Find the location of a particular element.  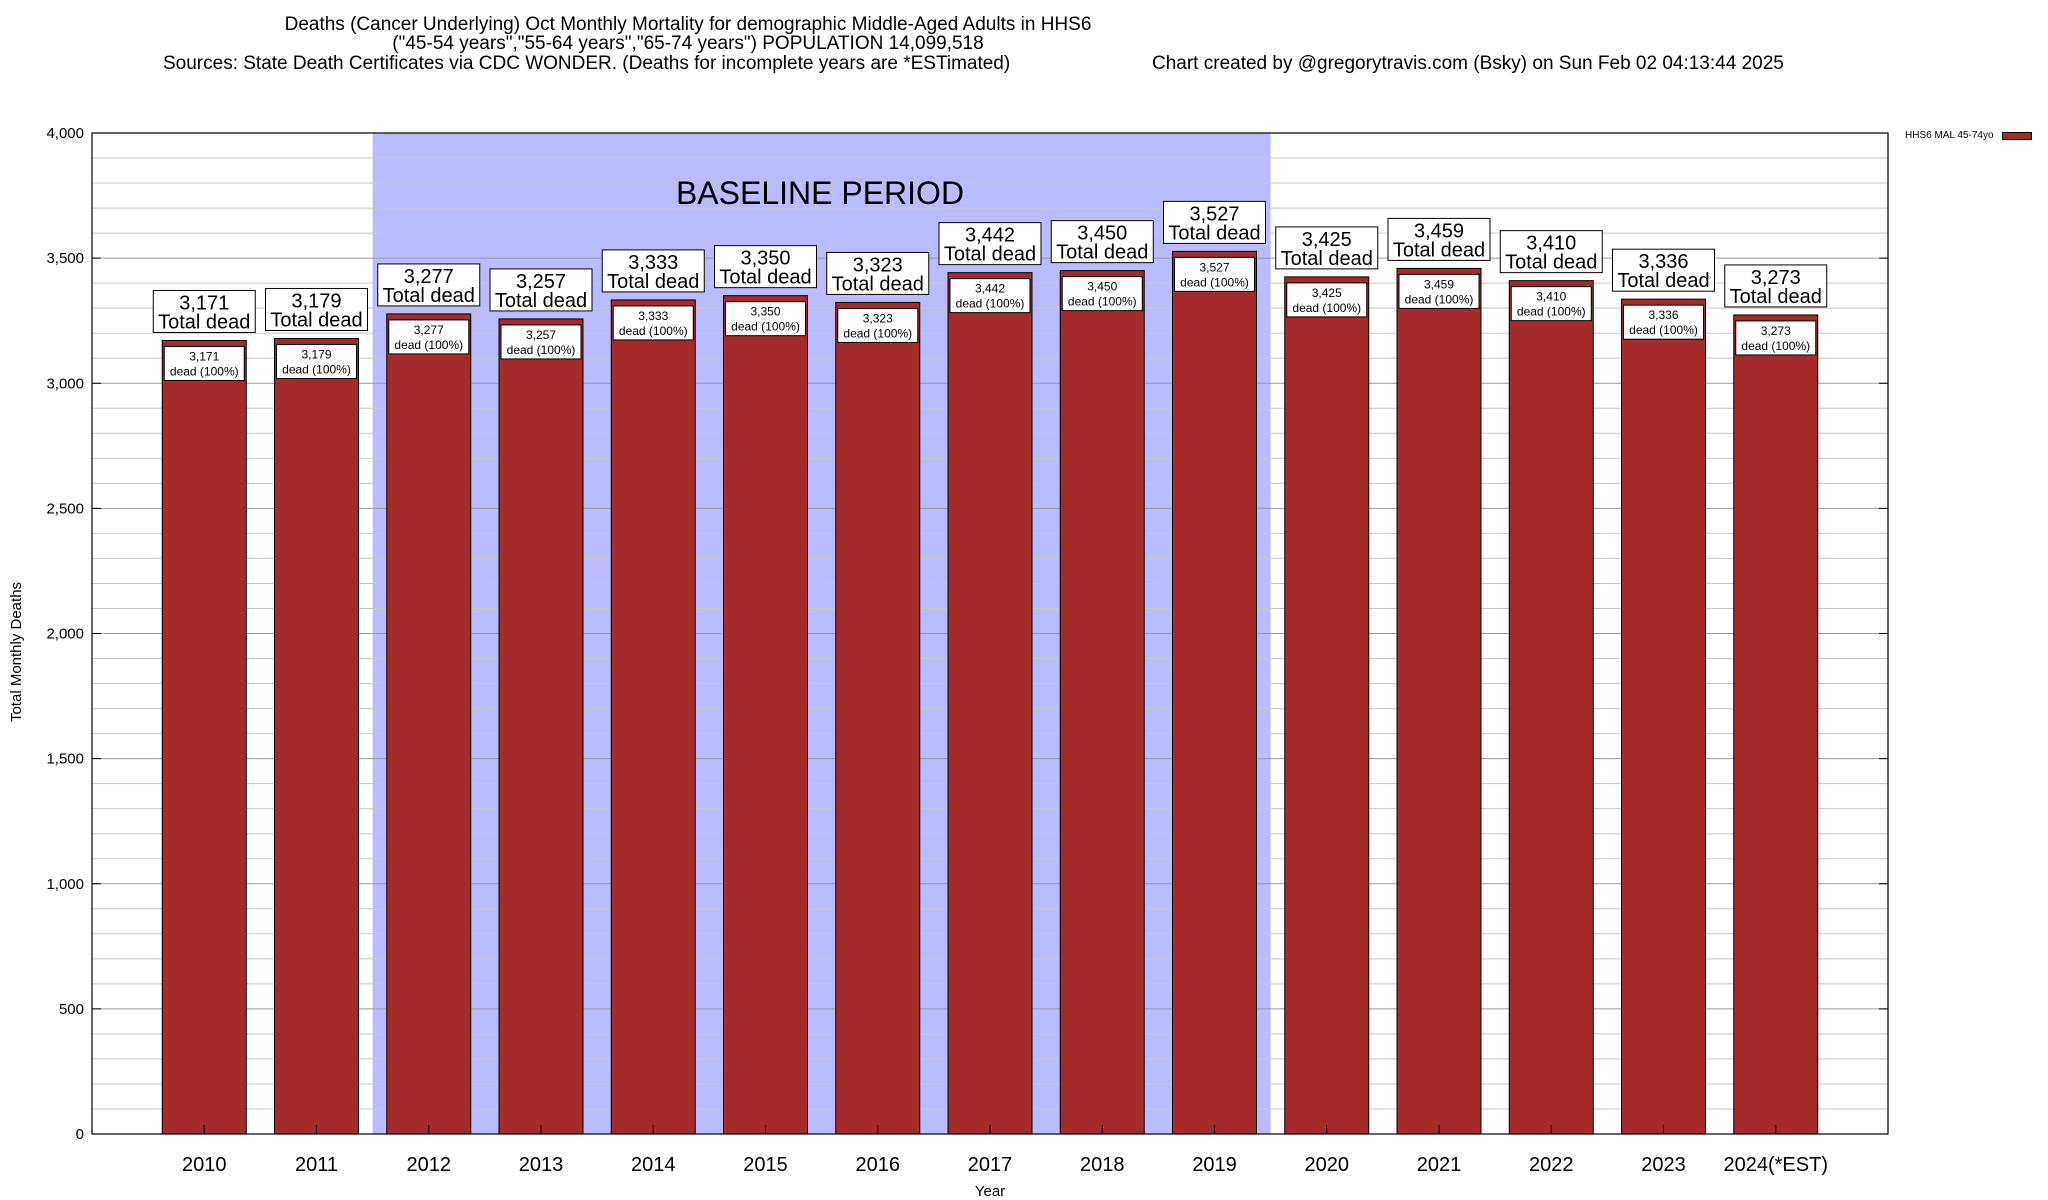

inner-label-value: 3,336 is located at coordinates (1663, 315).